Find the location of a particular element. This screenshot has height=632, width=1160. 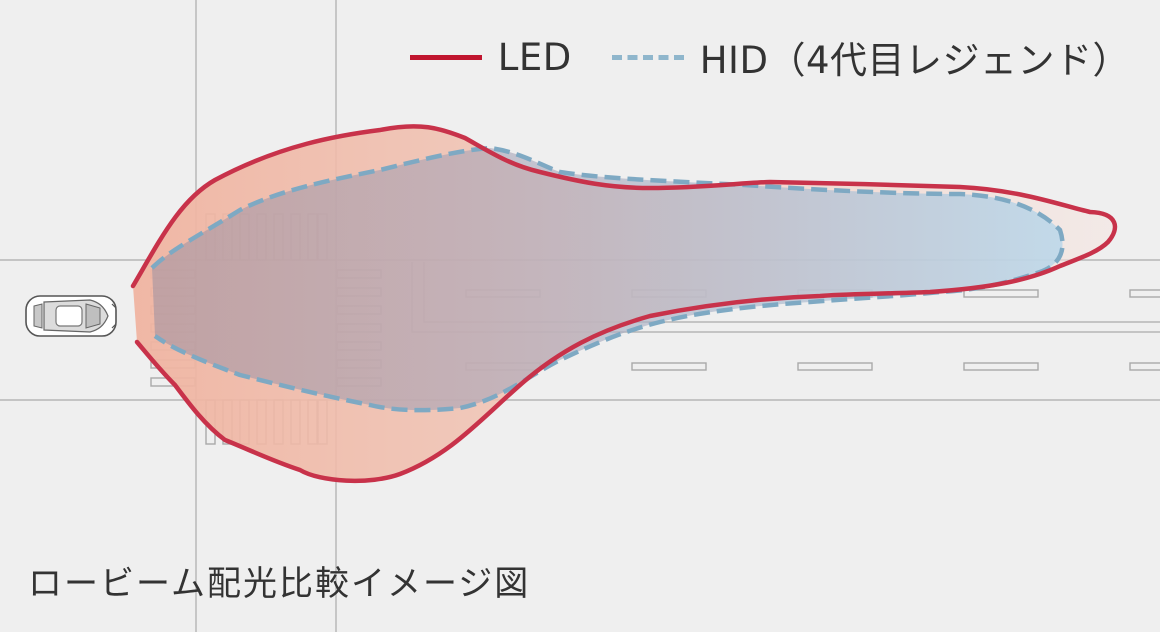

diagram-caption: ロービーム配光比較イメージ図 is located at coordinates (279, 584).